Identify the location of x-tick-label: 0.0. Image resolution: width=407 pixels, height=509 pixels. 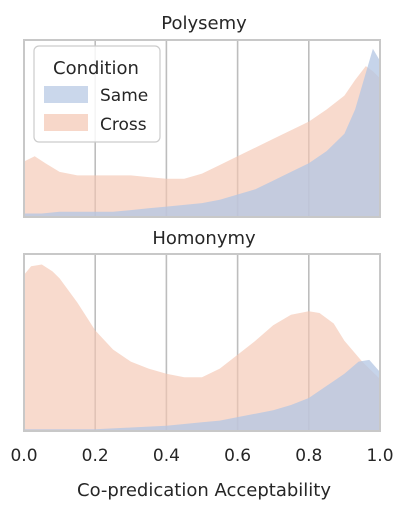
(23, 456).